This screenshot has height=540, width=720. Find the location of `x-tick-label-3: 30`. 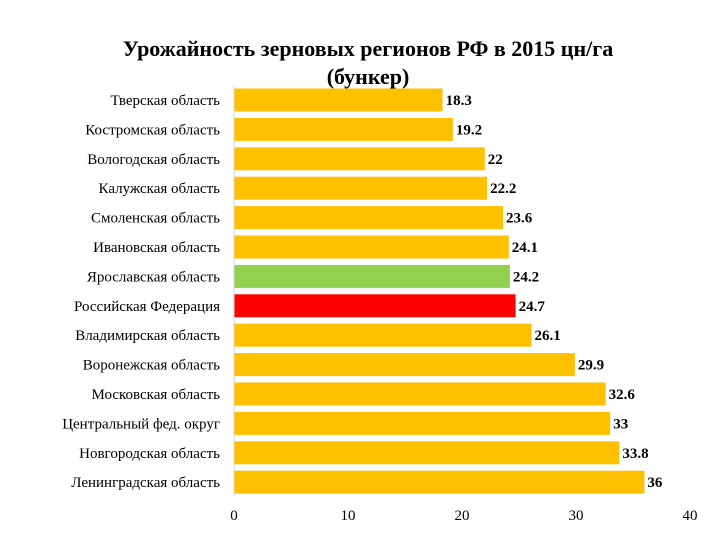

x-tick-label-3: 30 is located at coordinates (576, 516).